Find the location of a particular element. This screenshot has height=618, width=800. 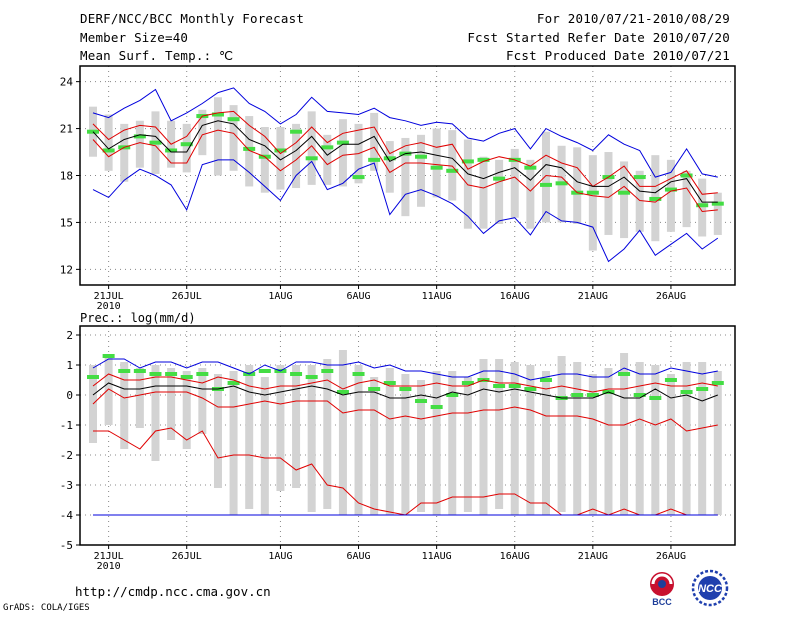

y-tick-label: -4 is located at coordinates (67, 515).